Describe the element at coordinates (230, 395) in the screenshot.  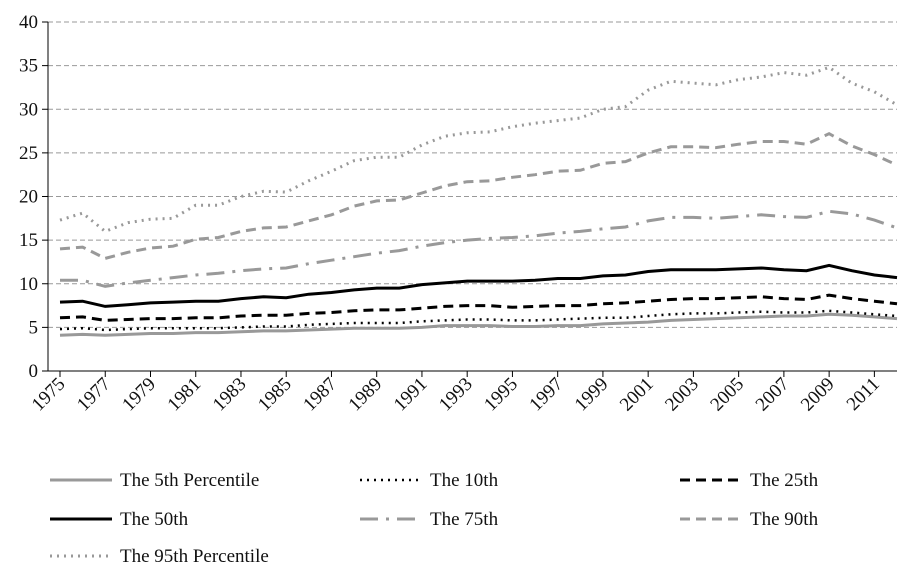
I see `x-tick-label: 1983` at that location.